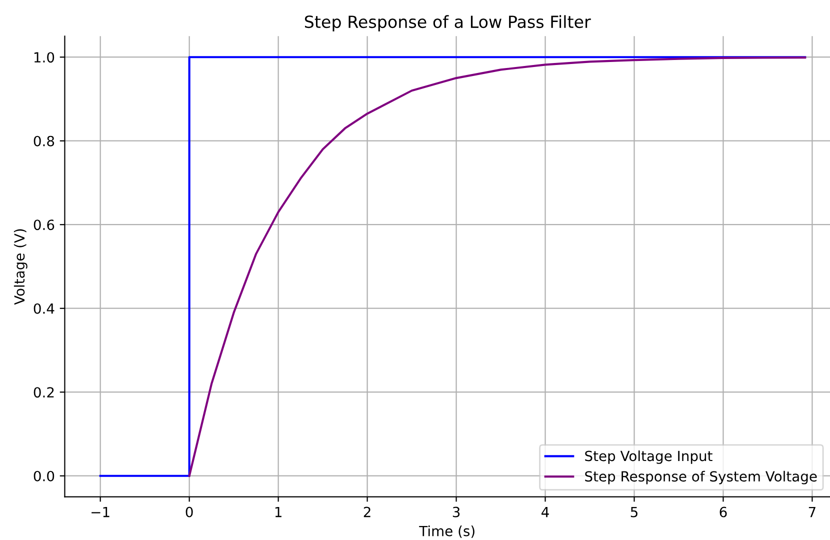  Describe the element at coordinates (44, 308) in the screenshot. I see `y-tick-label: 0.4` at that location.